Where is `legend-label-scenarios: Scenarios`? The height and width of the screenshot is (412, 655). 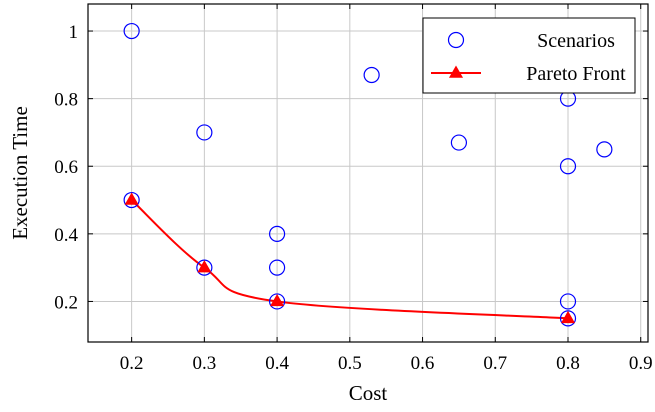
legend-label-scenarios: Scenarios is located at coordinates (576, 41).